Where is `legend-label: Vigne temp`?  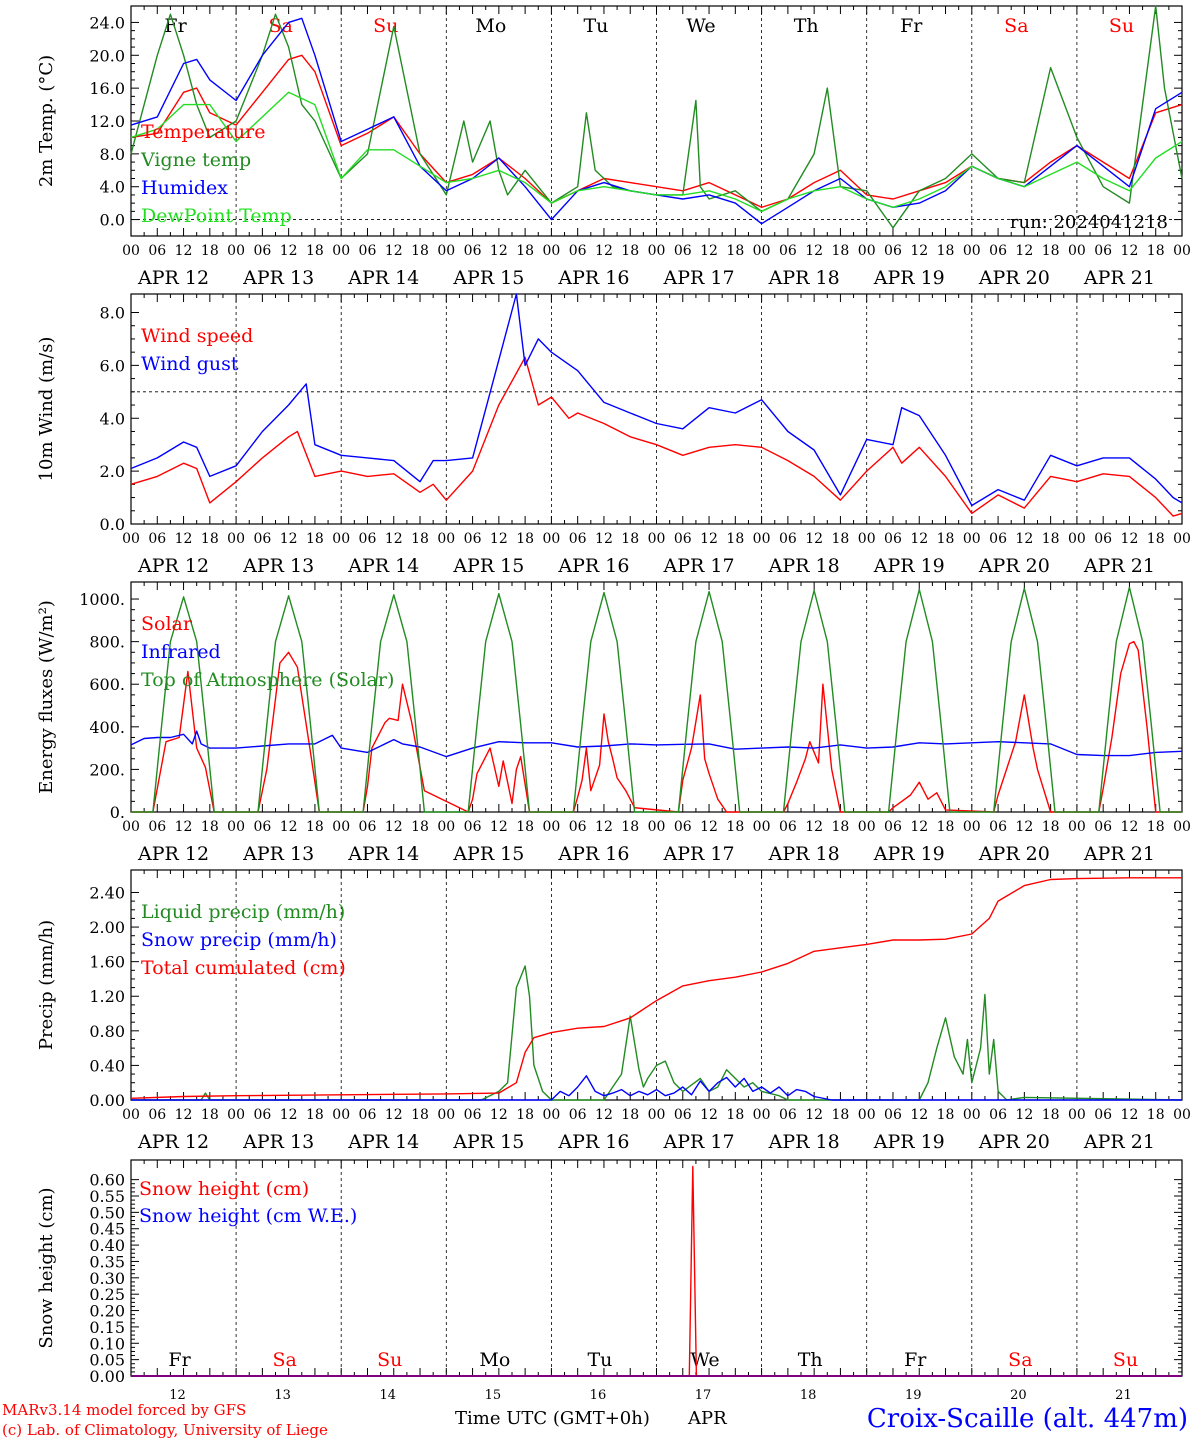
legend-label: Vigne temp is located at coordinates (195, 160).